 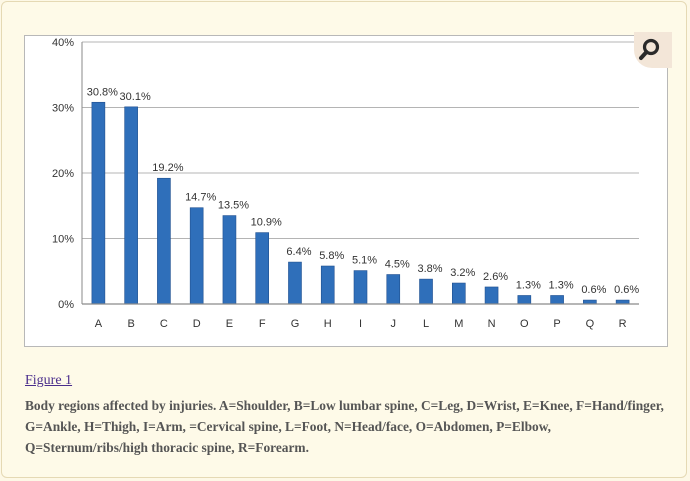 I want to click on data-label: 14.7%, so click(x=200, y=198).